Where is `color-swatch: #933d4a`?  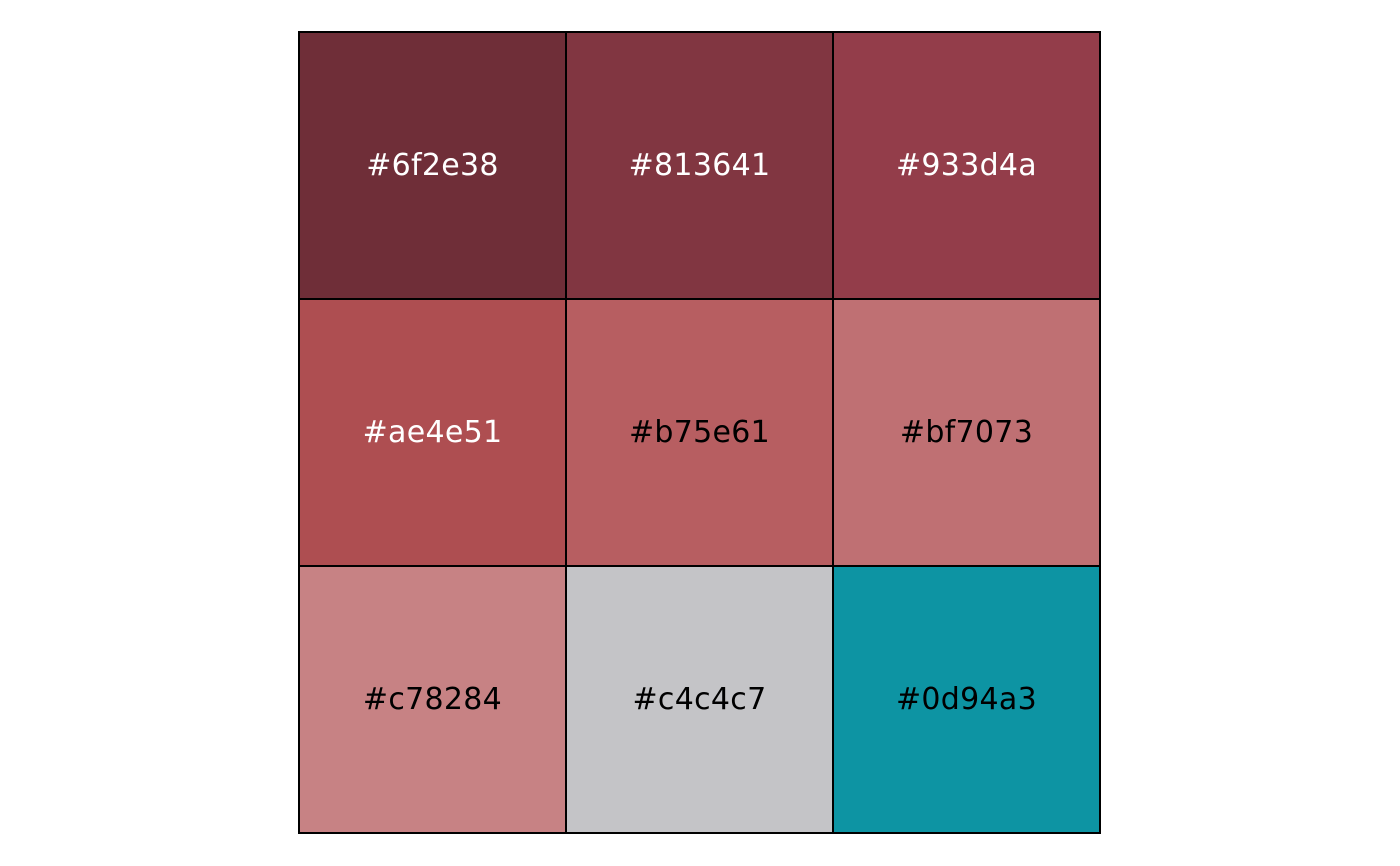 color-swatch: #933d4a is located at coordinates (966, 165).